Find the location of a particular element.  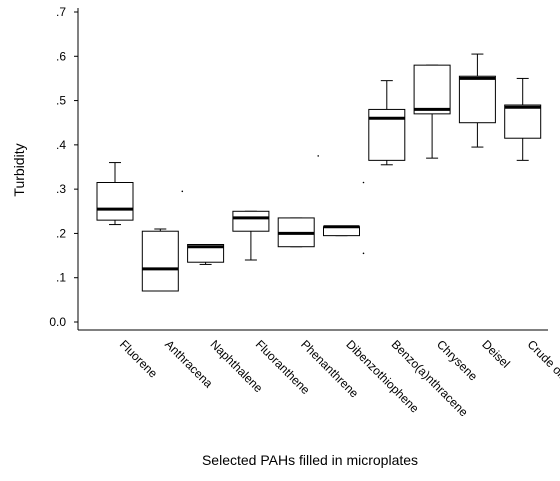

x-category-label: Anthracena is located at coordinates (189, 364).